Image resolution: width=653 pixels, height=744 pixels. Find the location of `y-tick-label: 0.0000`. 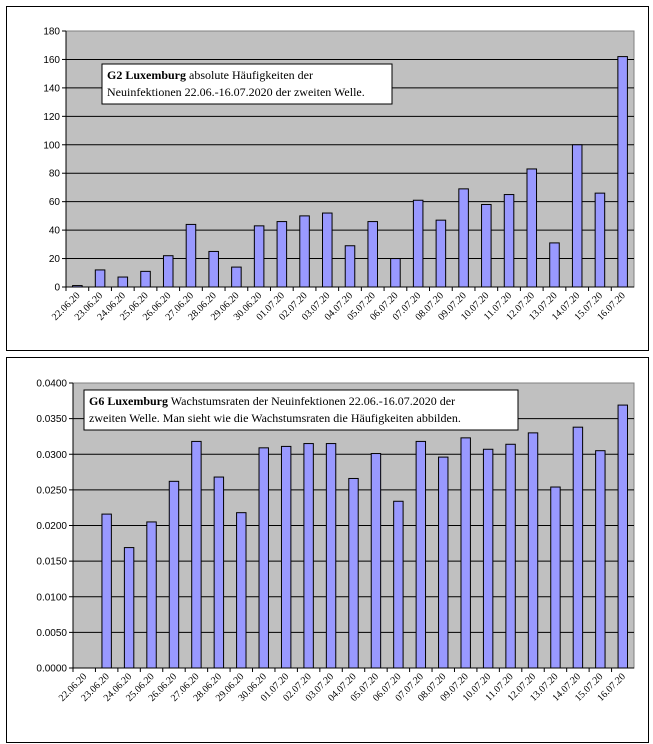

y-tick-label: 0.0000 is located at coordinates (51, 669).